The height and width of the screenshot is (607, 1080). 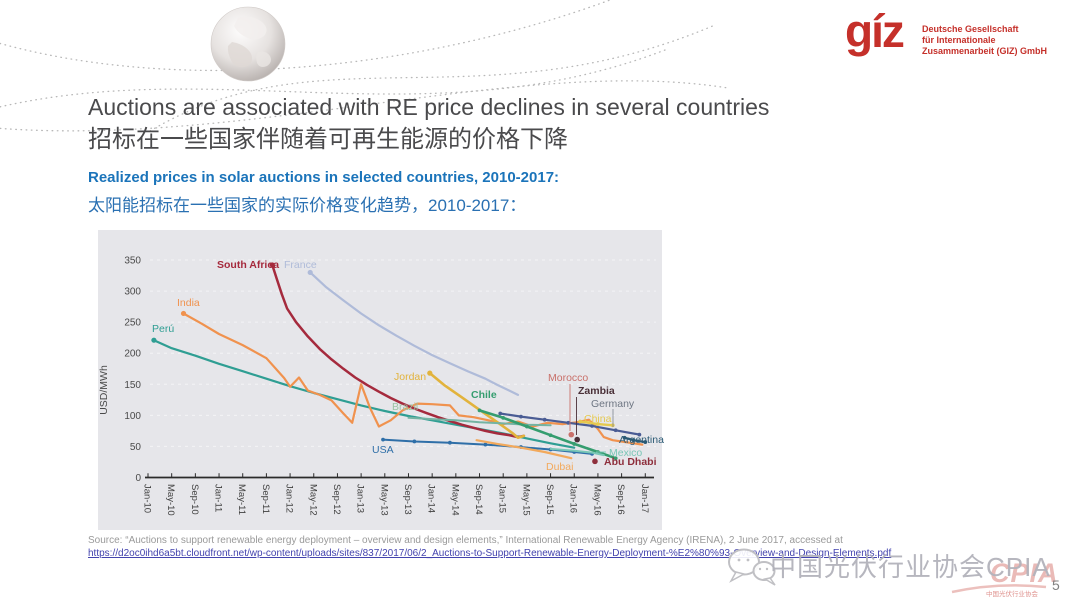 I want to click on series-france, so click(x=414, y=333).